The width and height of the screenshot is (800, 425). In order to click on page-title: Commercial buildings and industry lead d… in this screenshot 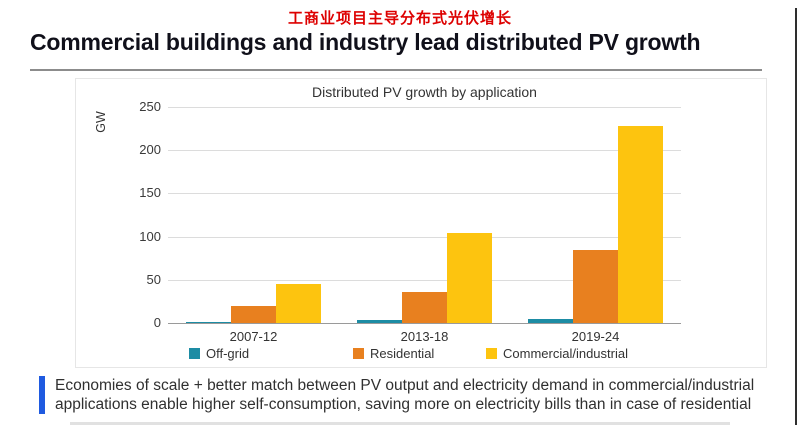, I will do `click(365, 42)`.